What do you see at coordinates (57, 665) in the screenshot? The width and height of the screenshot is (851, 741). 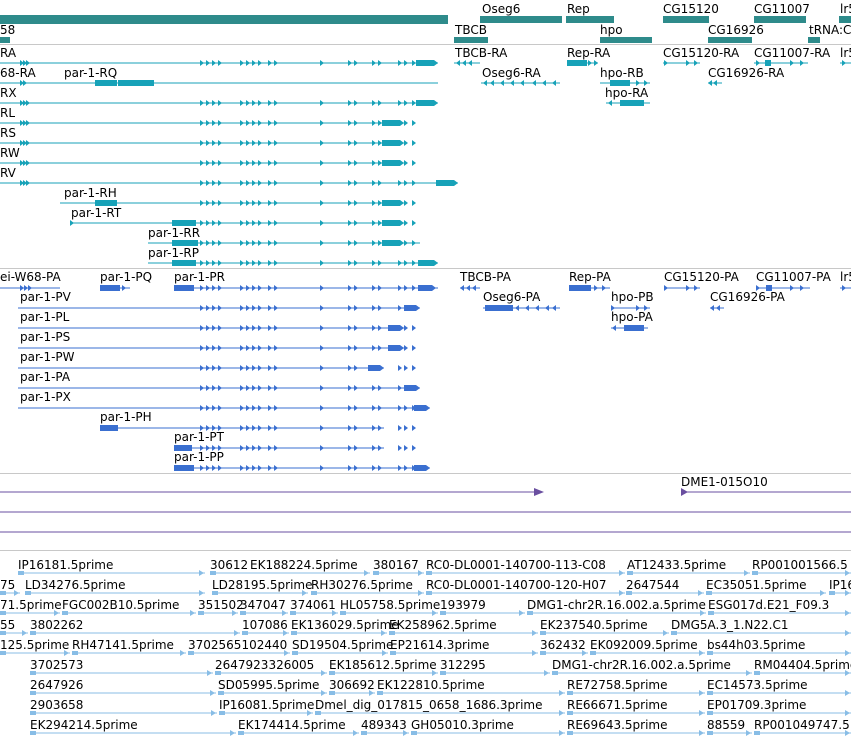 I see `est-label: 3702573` at bounding box center [57, 665].